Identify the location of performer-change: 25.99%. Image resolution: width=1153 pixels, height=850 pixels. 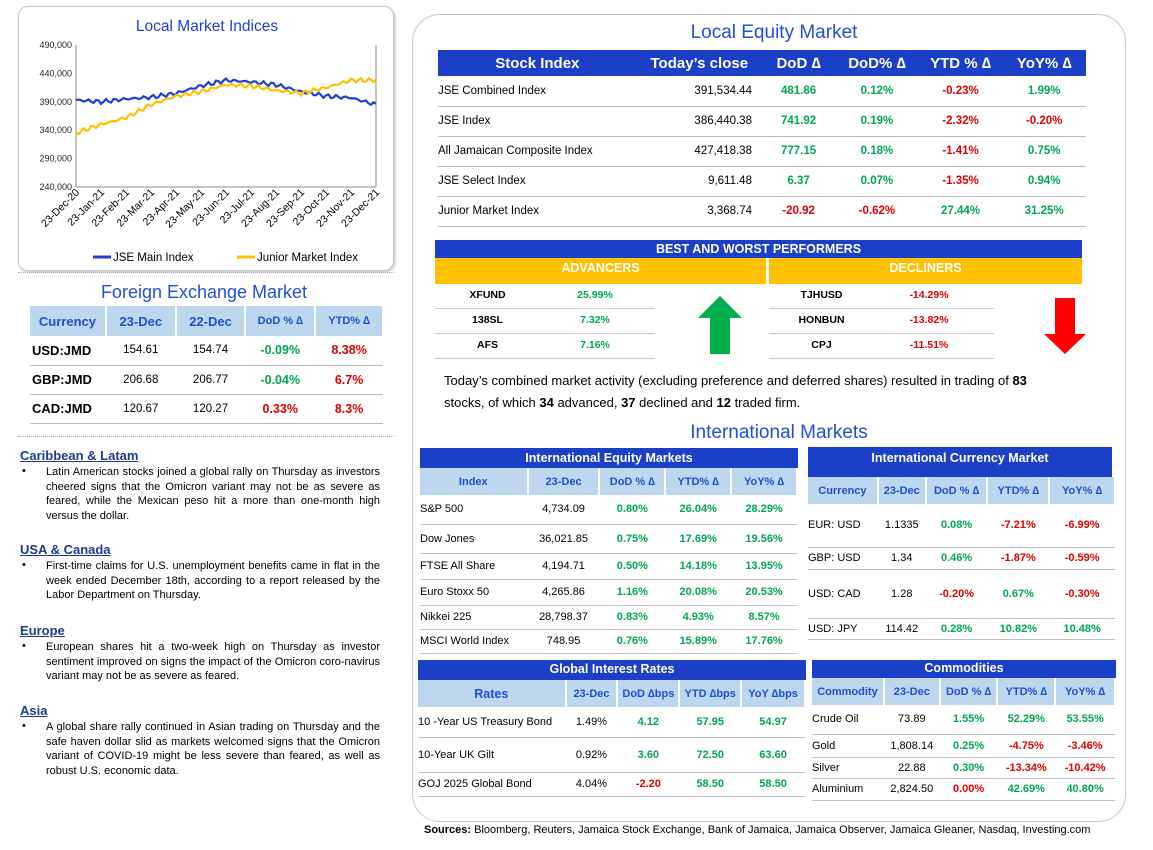
(595, 295).